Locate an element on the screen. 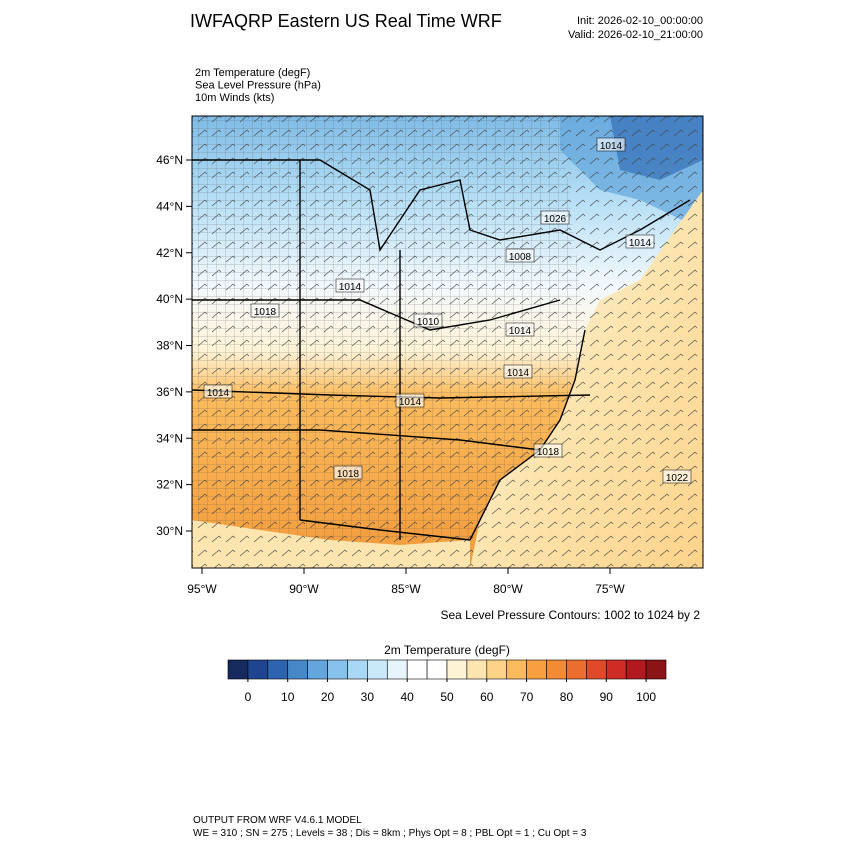  footer-model: OUTPUT FROM WRF V4.6.1 MODEL is located at coordinates (277, 820).